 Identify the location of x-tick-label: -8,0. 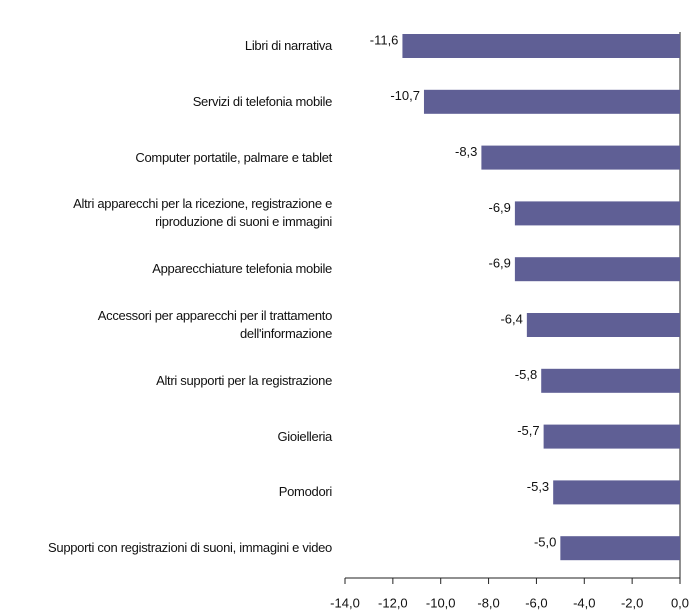
(488, 602).